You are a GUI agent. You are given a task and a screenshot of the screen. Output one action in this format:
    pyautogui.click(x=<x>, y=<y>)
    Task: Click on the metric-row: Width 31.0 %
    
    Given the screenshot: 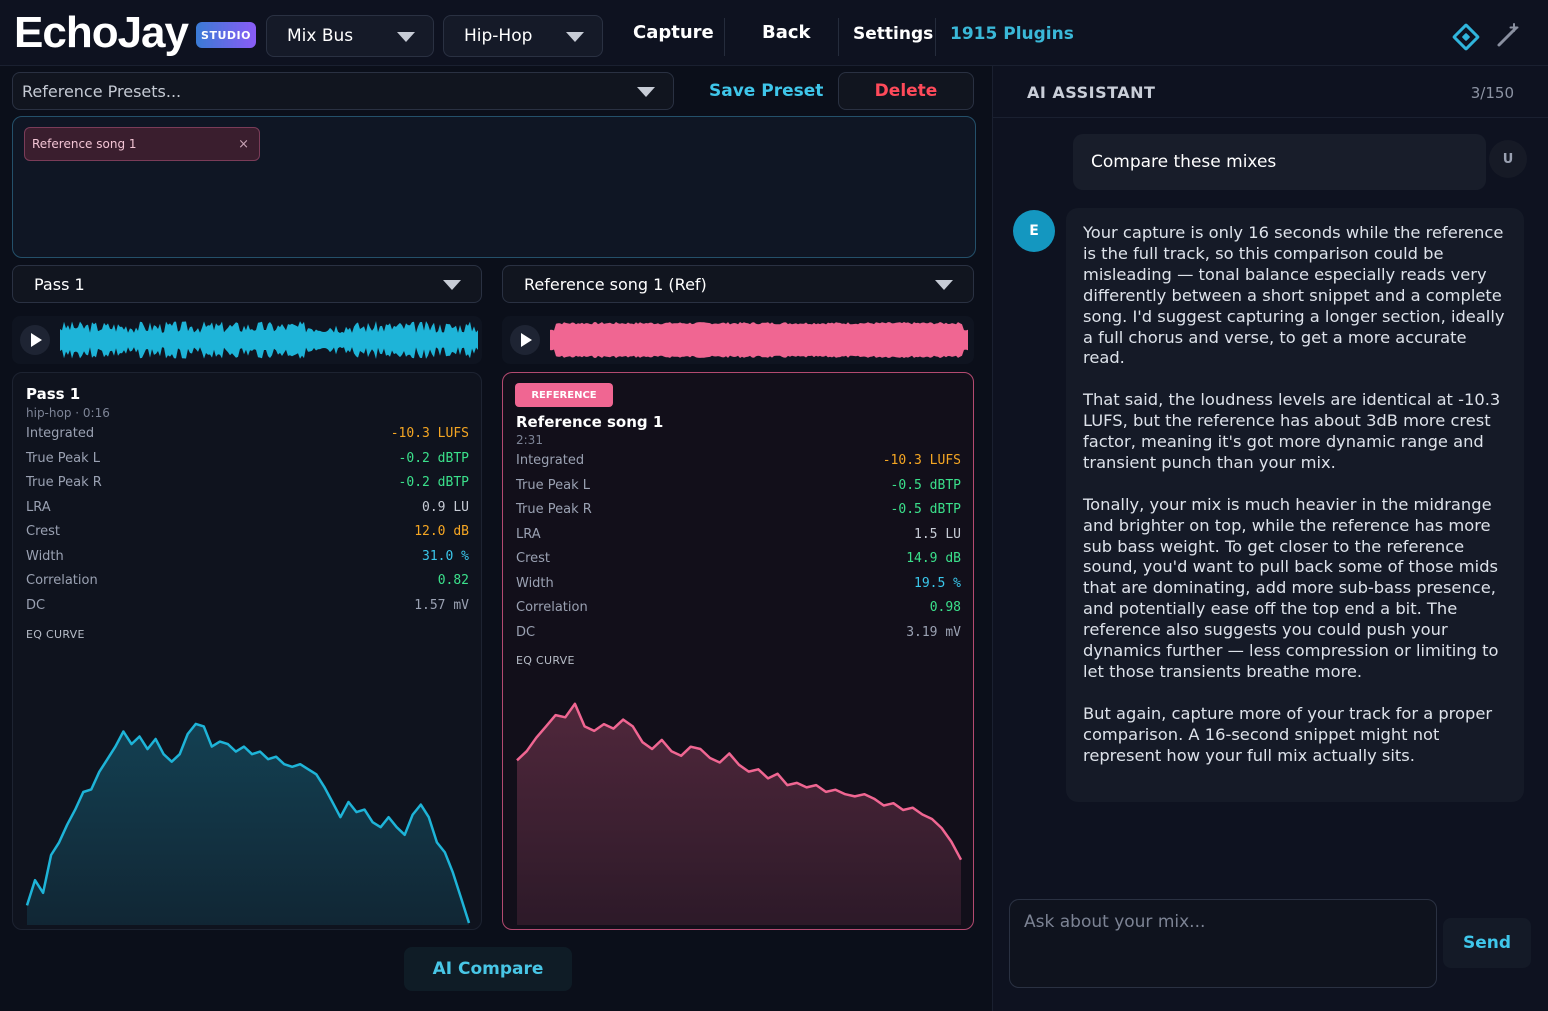 What is the action you would take?
    pyautogui.click(x=247, y=559)
    